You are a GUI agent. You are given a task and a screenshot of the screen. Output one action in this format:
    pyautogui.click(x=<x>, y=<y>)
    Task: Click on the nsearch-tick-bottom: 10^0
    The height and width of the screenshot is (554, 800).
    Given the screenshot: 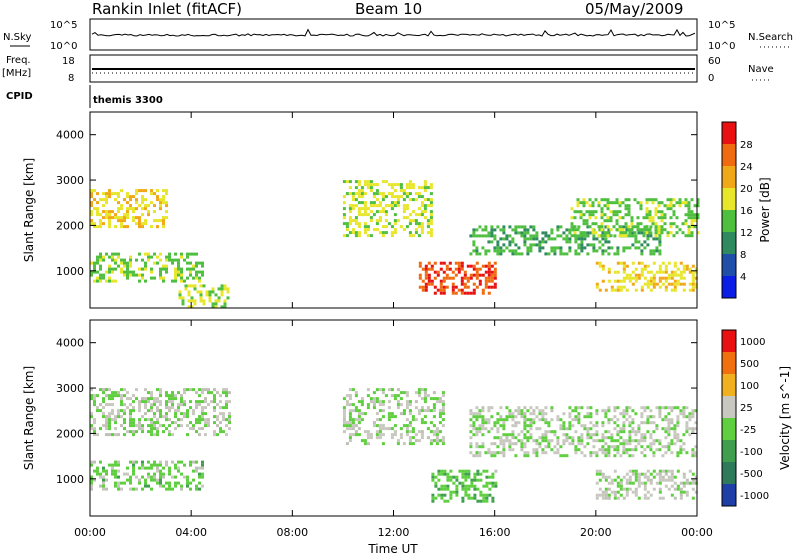 What is the action you would take?
    pyautogui.click(x=721, y=46)
    